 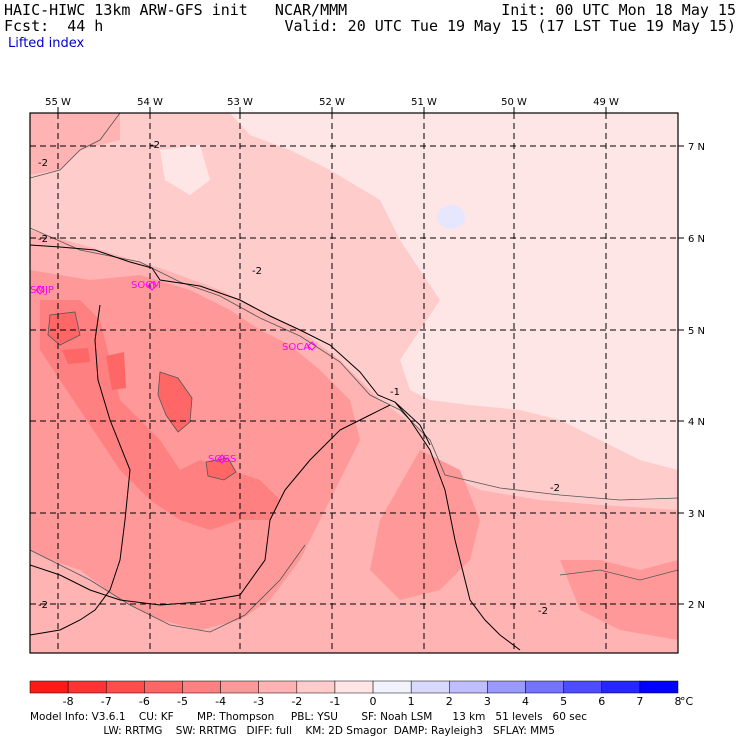 What do you see at coordinates (296, 347) in the screenshot?
I see `station-label-soca: SOCA` at bounding box center [296, 347].